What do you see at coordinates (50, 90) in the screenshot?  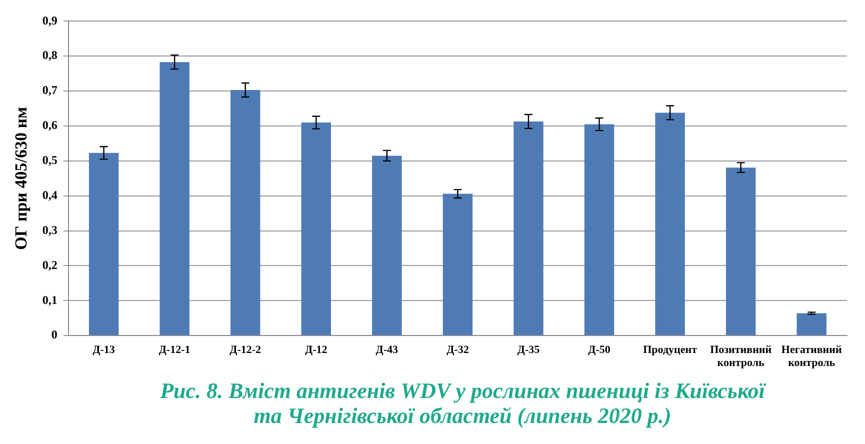 I see `y-tick-label: 0,7` at bounding box center [50, 90].